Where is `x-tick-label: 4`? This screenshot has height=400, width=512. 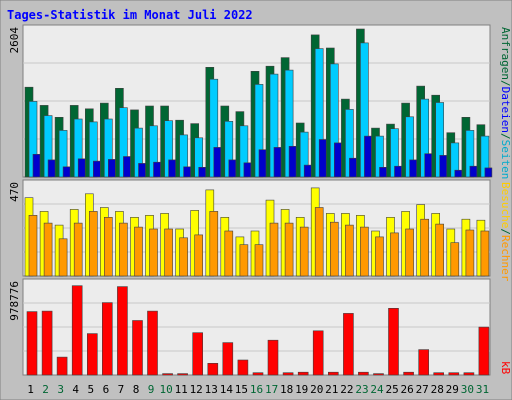
x-tick-label: 4 is located at coordinates (75, 389).